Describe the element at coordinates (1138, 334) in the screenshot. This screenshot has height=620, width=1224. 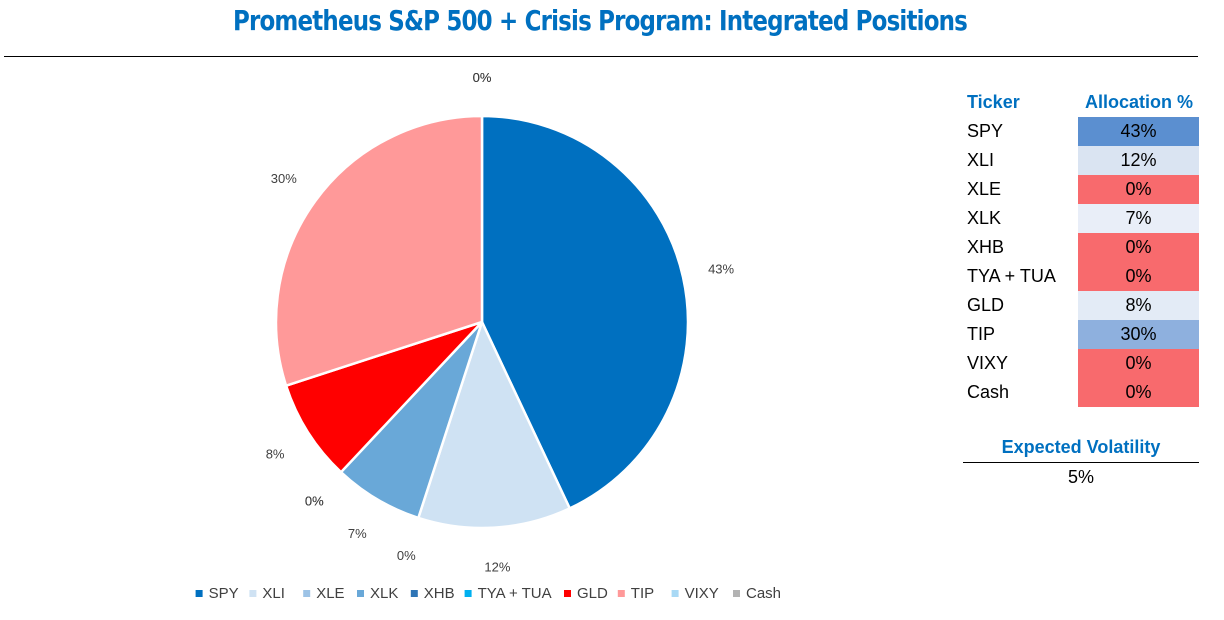
I see `allocation-cell: 30%` at that location.